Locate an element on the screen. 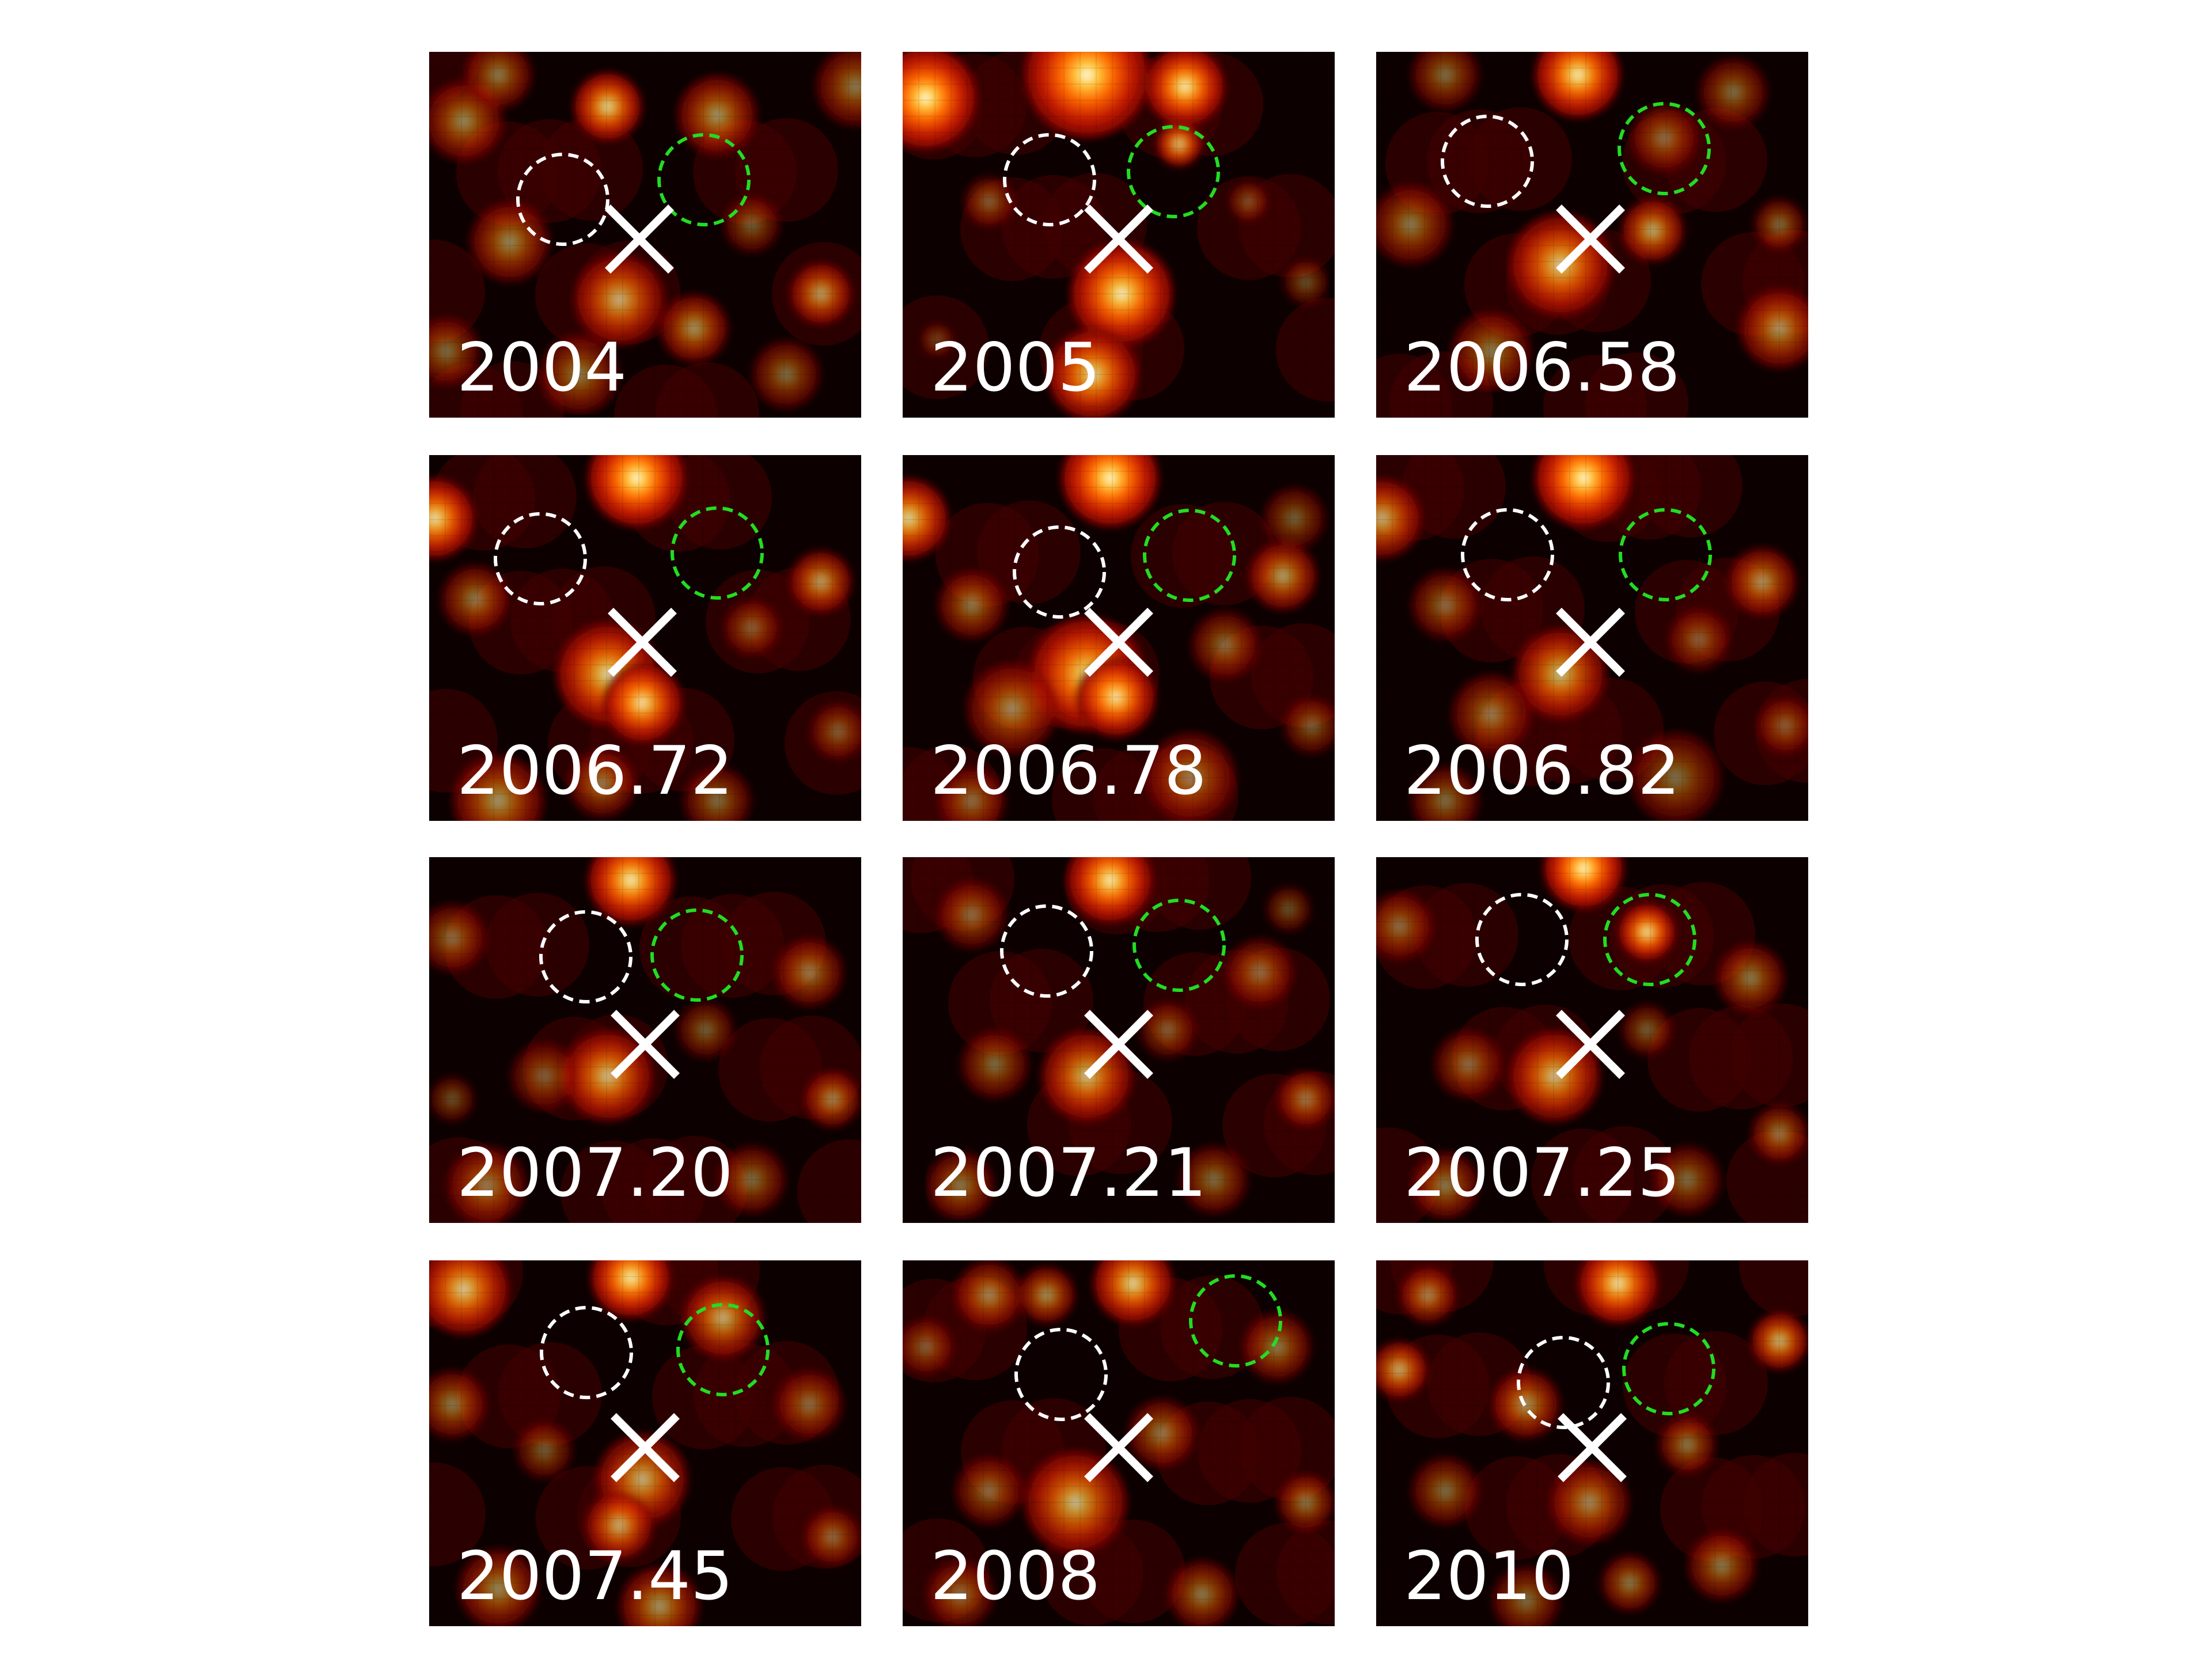 The height and width of the screenshot is (1659, 2212). image-panel-2006-72: 2006.72 is located at coordinates (645, 638).